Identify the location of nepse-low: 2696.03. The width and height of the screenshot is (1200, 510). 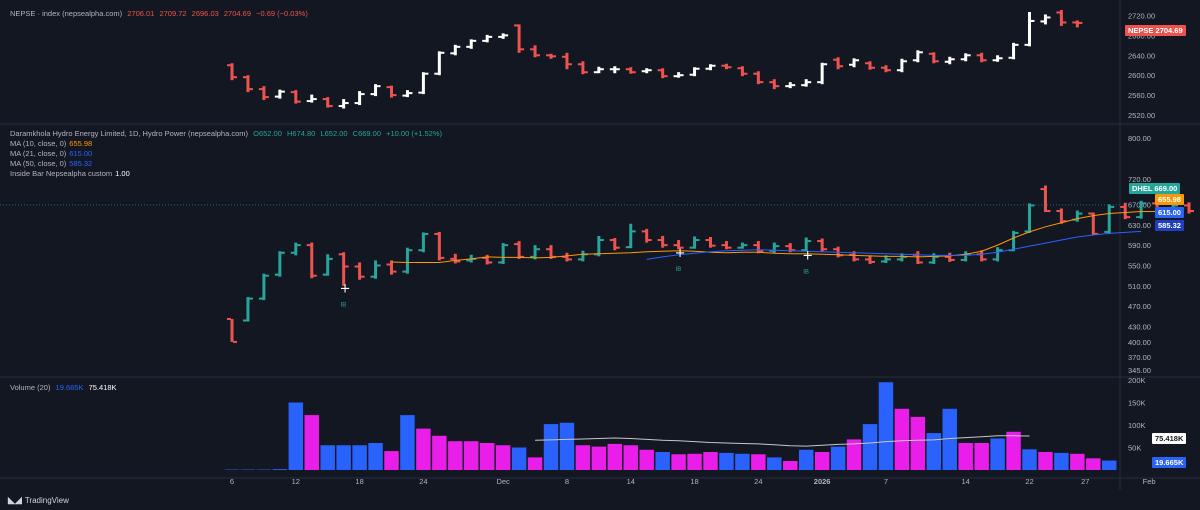
(205, 13).